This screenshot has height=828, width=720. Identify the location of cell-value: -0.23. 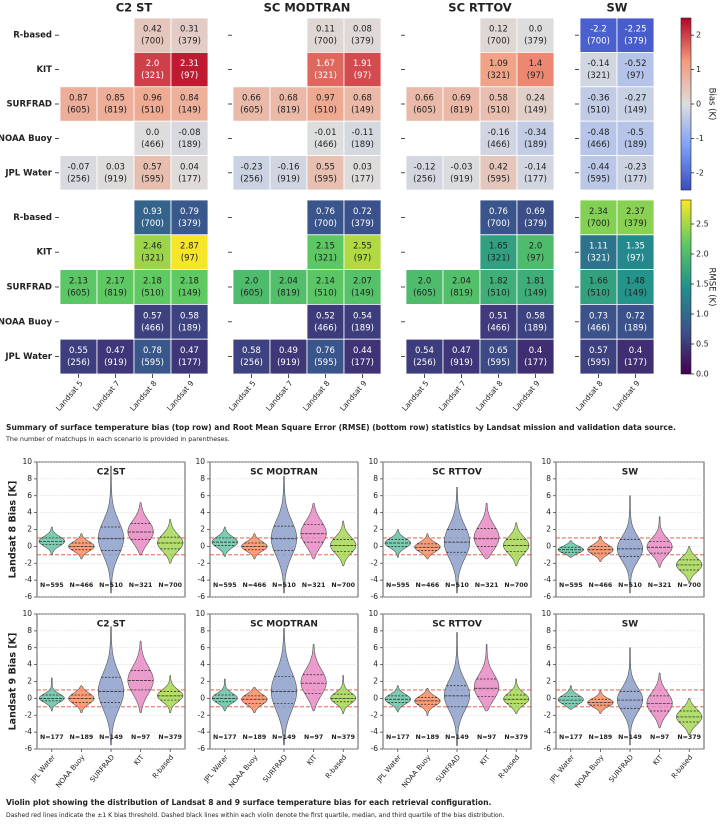
(252, 167).